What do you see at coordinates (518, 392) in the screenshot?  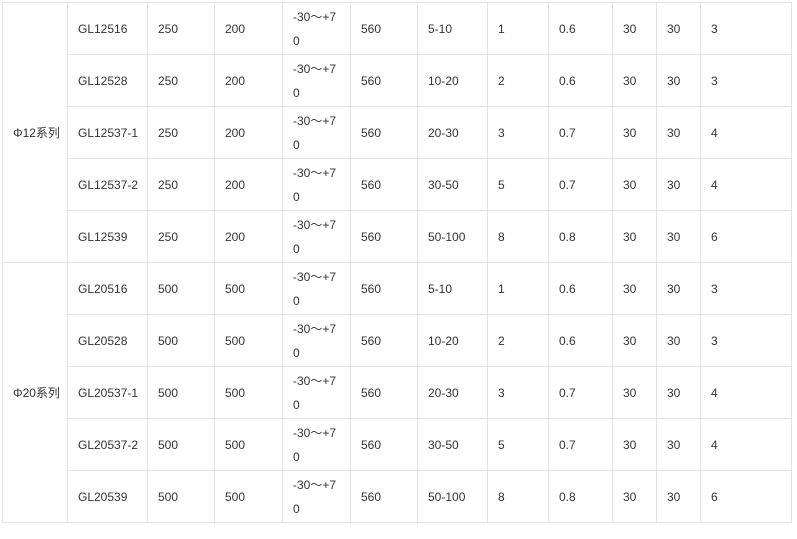 I see `col-7-cell: 3` at bounding box center [518, 392].